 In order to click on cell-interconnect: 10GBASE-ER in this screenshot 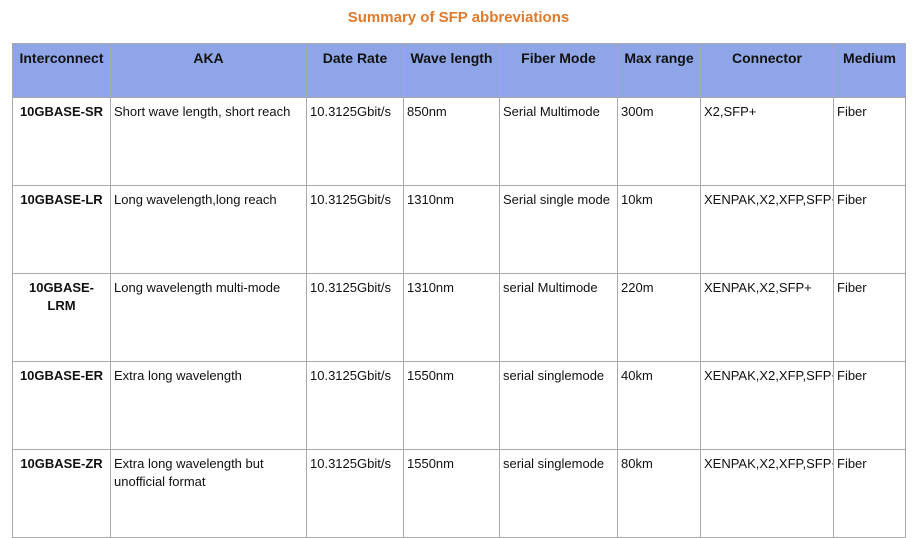, I will do `click(61, 405)`.